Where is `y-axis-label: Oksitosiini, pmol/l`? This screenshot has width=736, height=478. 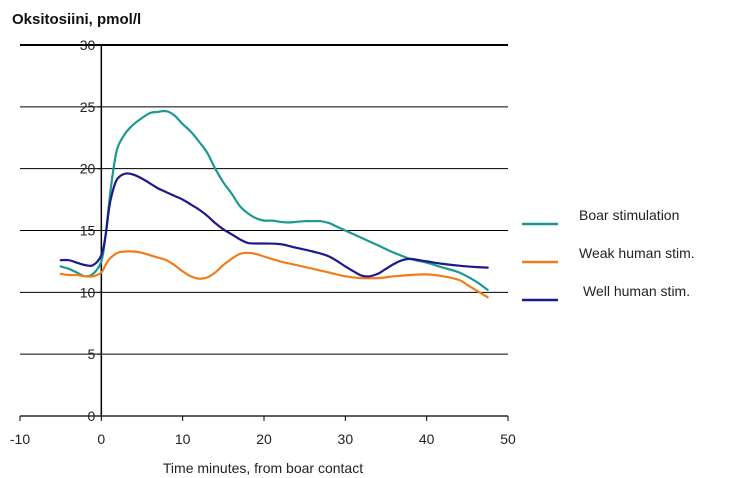 y-axis-label: Oksitosiini, pmol/l is located at coordinates (76, 19).